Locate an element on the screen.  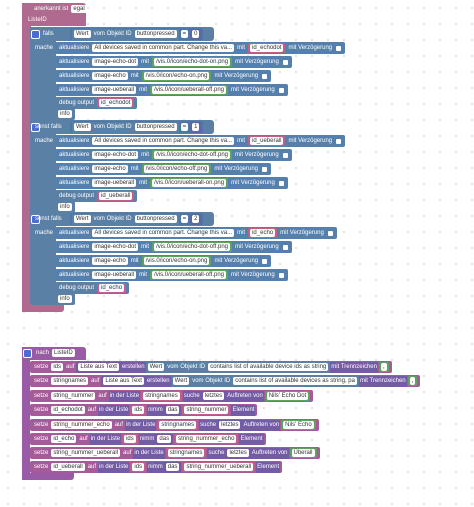
text-value: Nils' Echo Dot is located at coordinates (287, 396).